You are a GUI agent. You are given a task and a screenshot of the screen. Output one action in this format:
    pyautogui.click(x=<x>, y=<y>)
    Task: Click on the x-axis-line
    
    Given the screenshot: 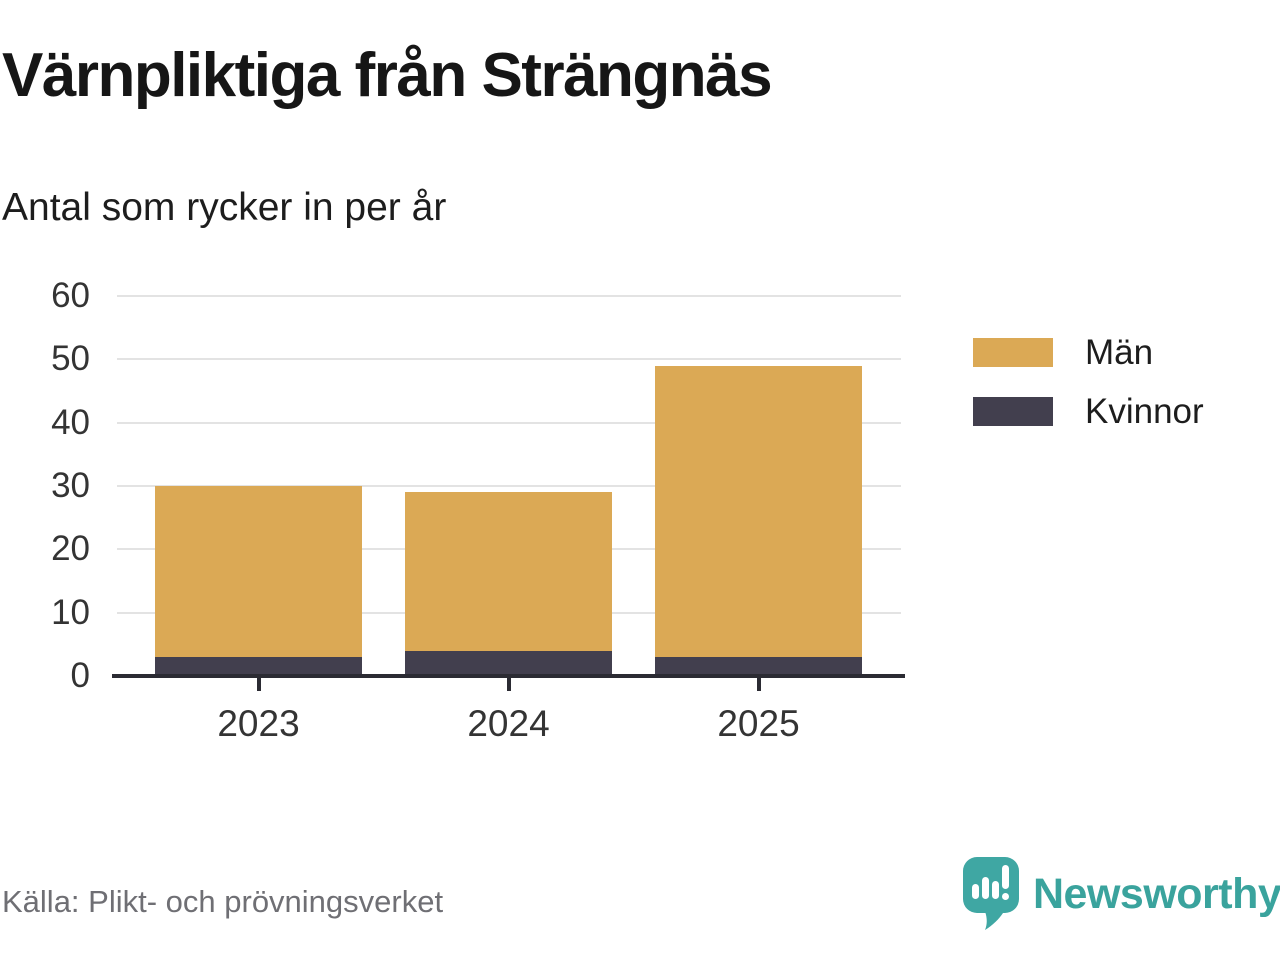 What is the action you would take?
    pyautogui.click(x=508, y=676)
    